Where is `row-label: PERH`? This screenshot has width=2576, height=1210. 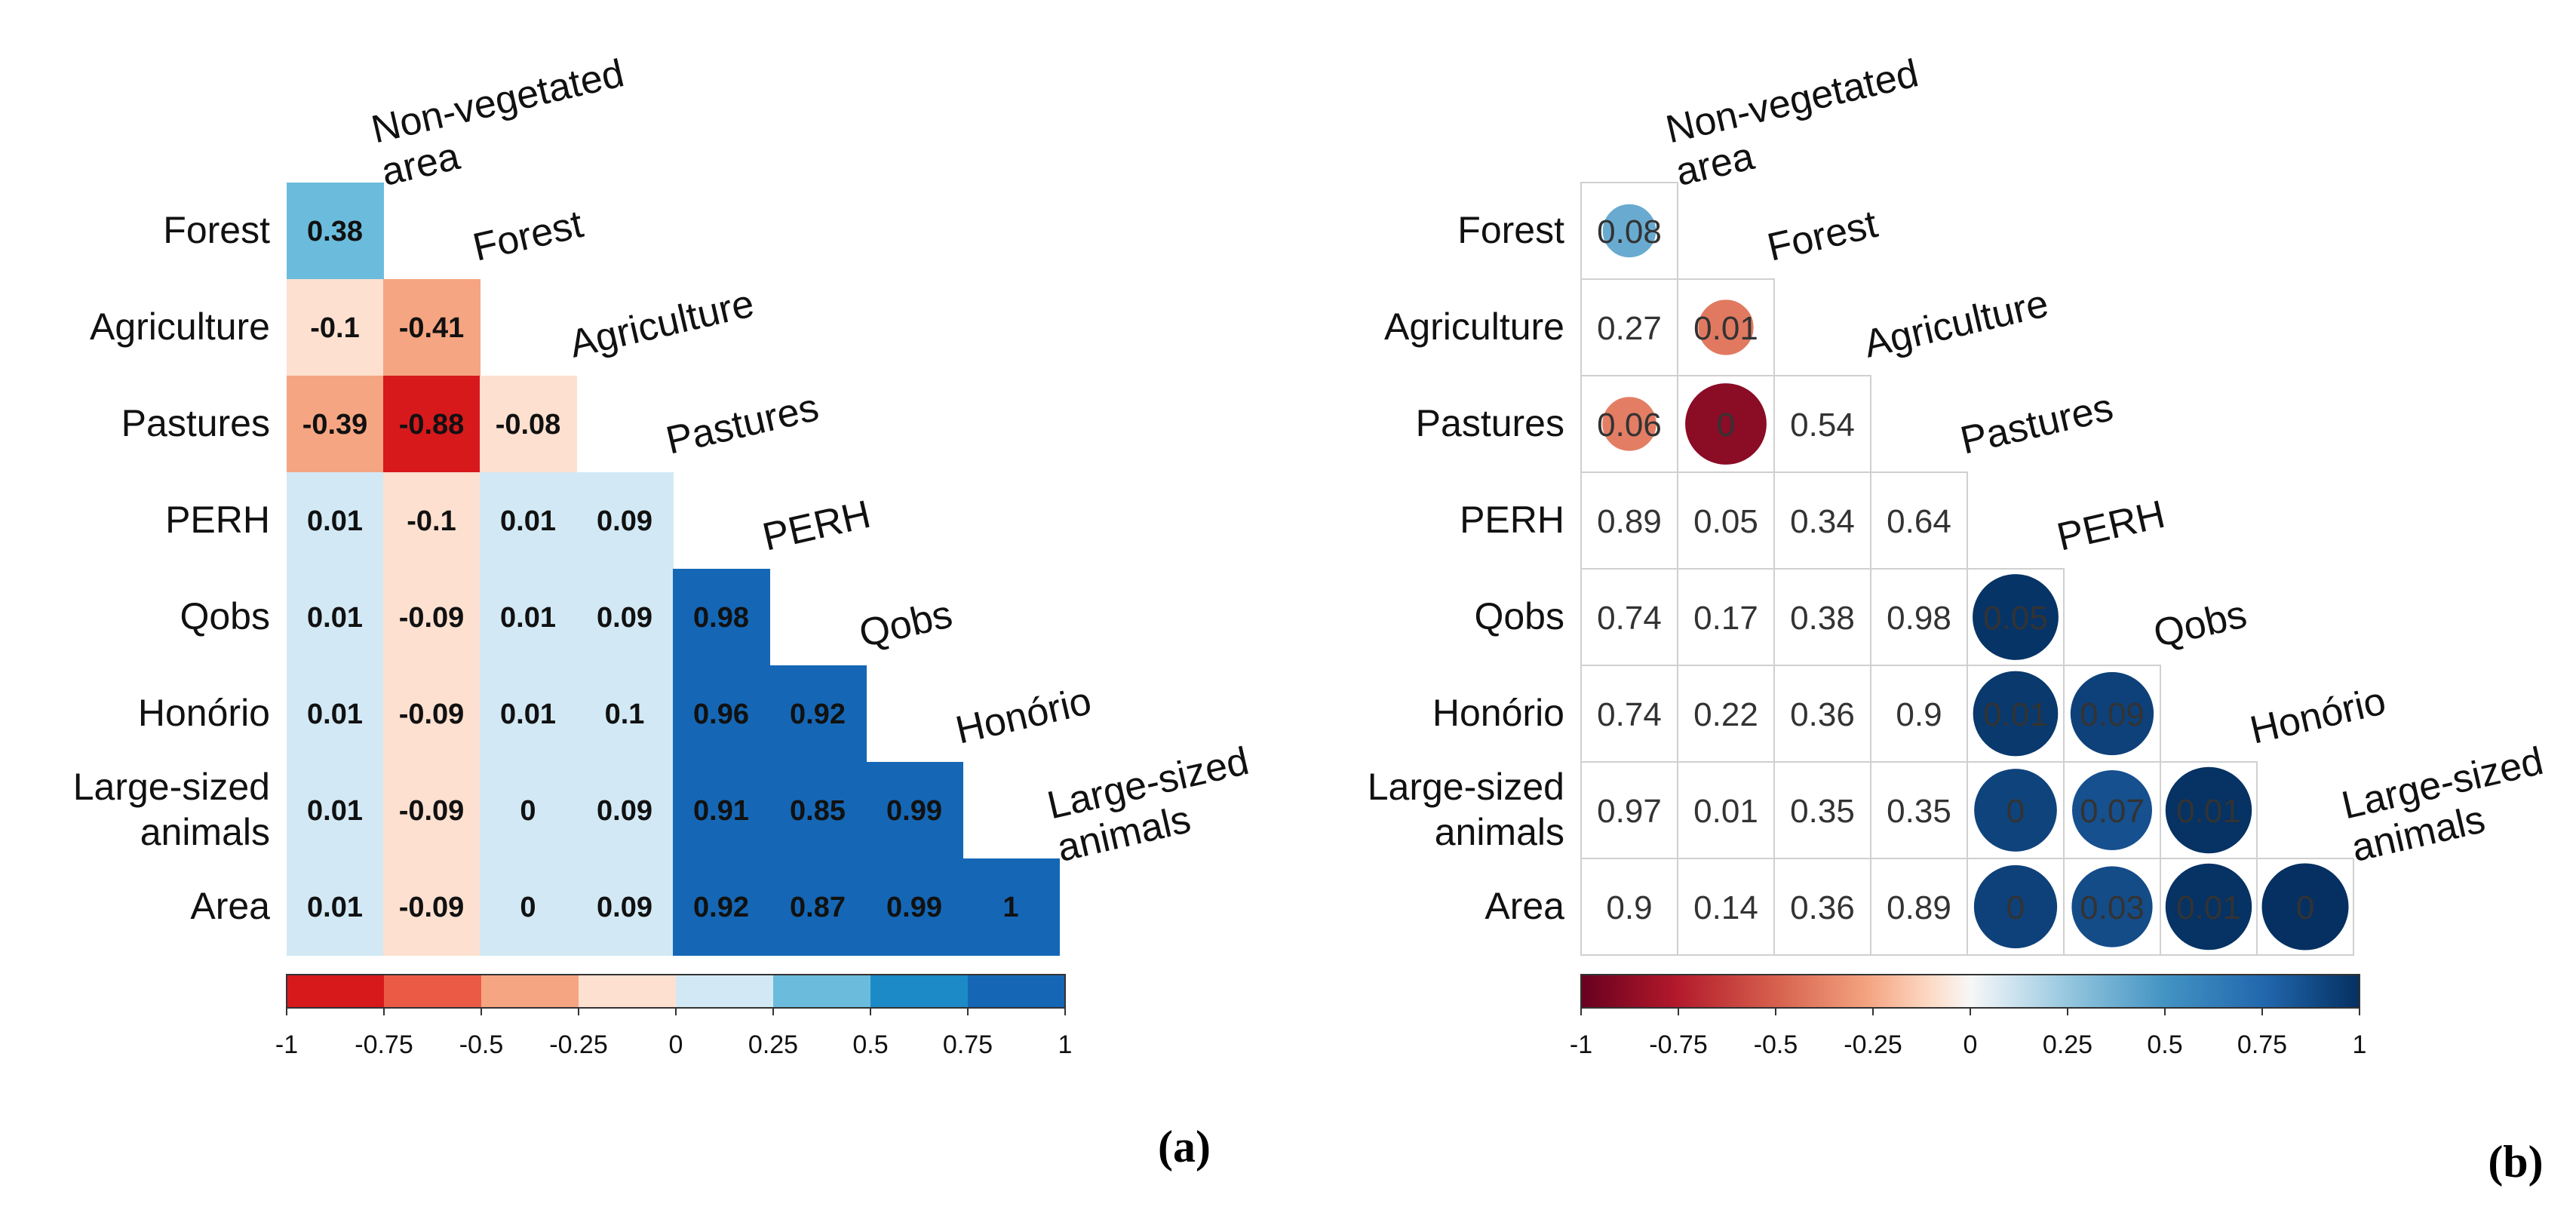
row-label: PERH is located at coordinates (217, 520).